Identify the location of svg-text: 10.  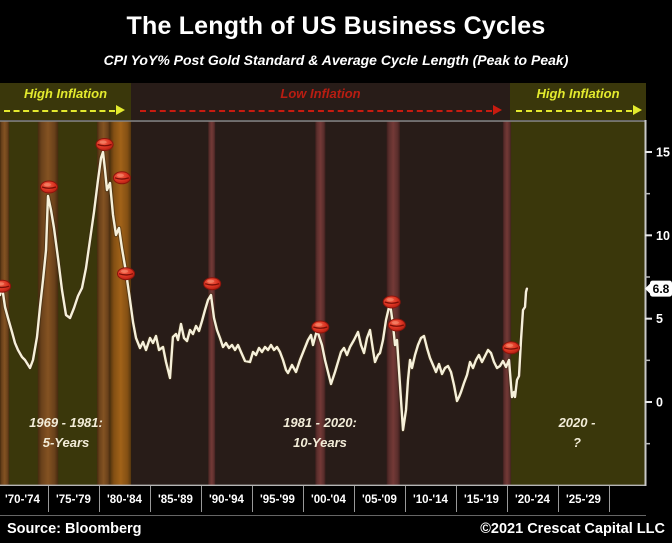
(663, 236).